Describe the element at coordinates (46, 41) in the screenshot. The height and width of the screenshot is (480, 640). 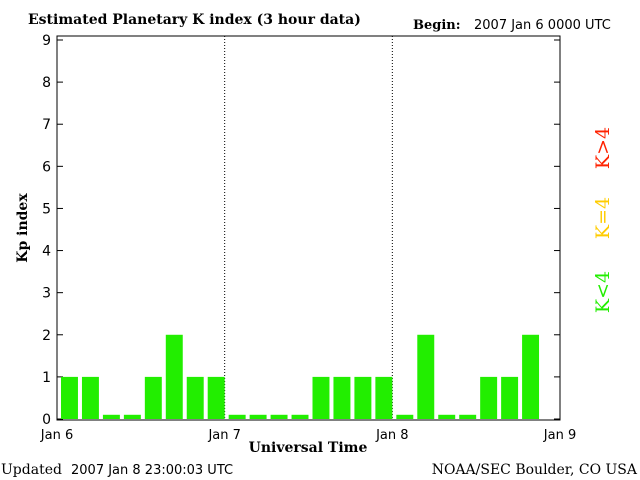
I see `y-tick-label-9: 9` at that location.